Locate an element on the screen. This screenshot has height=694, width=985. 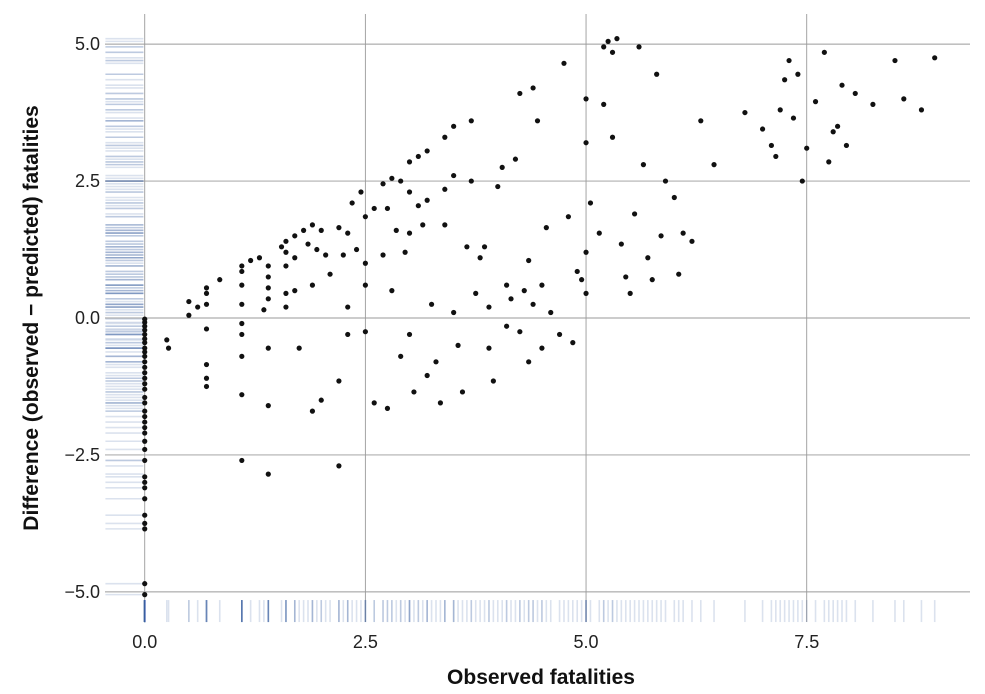
y-tick-label: 0.0 is located at coordinates (87, 318).